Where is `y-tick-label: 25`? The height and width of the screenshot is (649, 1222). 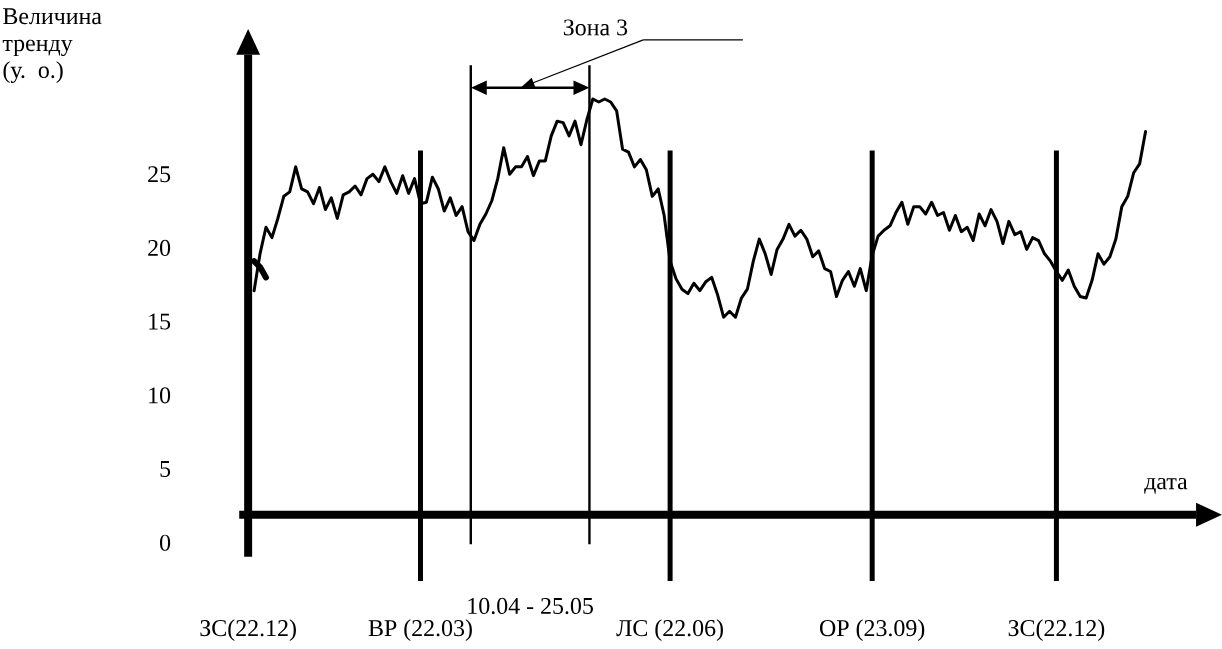 y-tick-label: 25 is located at coordinates (159, 174).